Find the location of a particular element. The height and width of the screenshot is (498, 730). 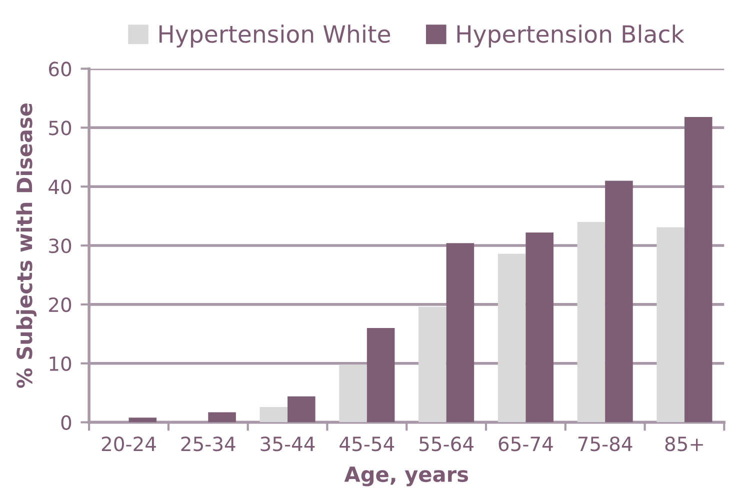

x-tick-label: 45-54 is located at coordinates (367, 444).